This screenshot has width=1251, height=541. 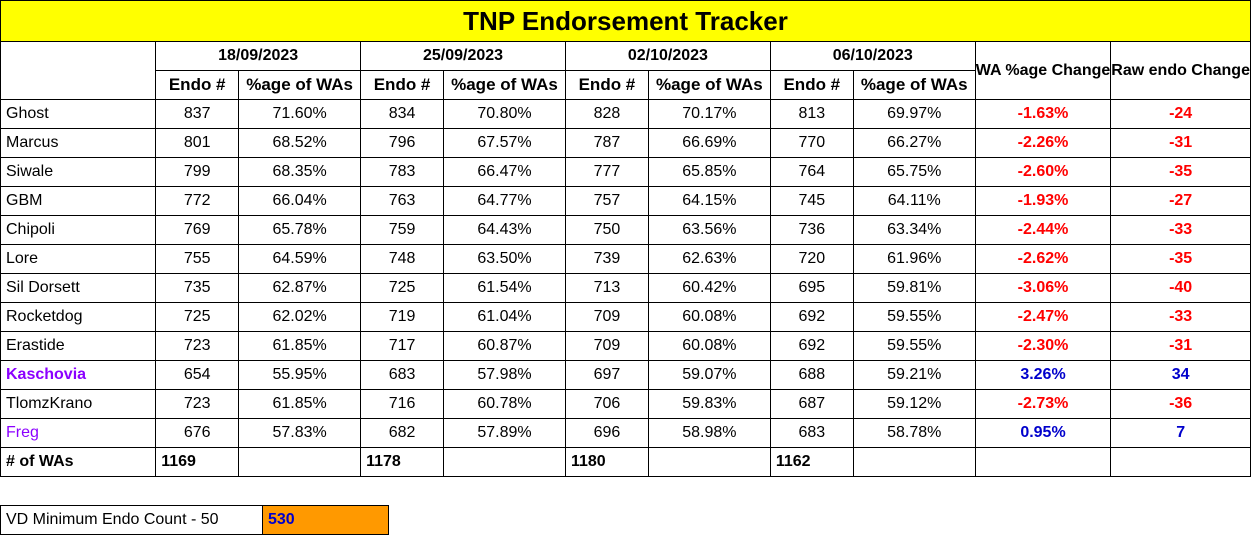 What do you see at coordinates (1043, 230) in the screenshot?
I see `wa-pct-change: -2.44%` at bounding box center [1043, 230].